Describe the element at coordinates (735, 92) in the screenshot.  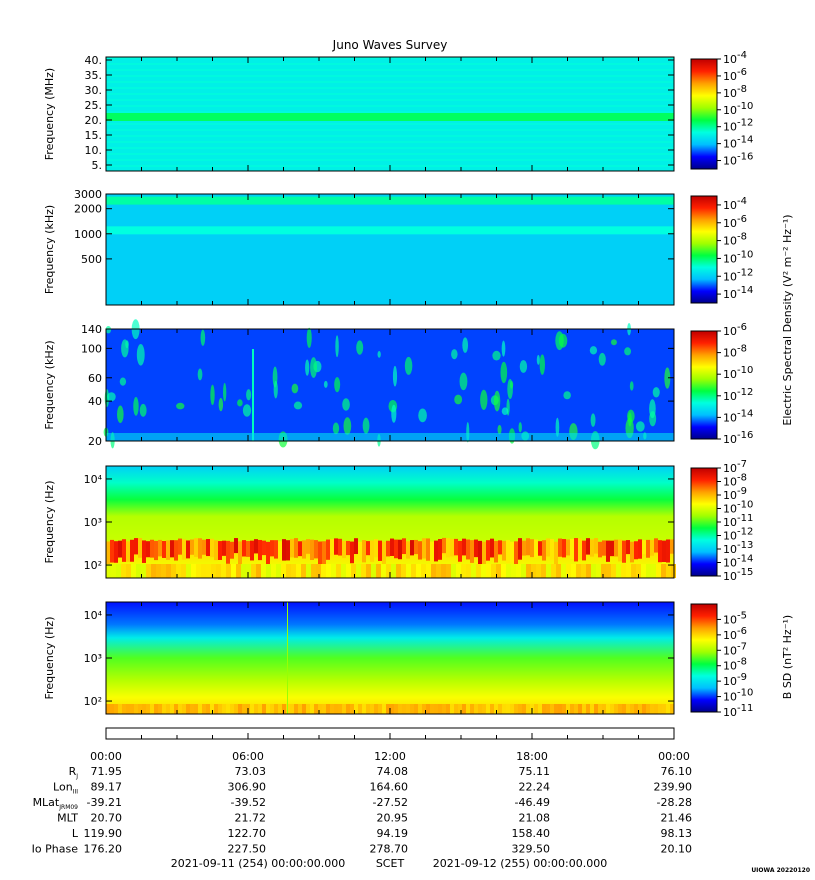
I see `colorbar-tick-label: 10⁻⁸` at that location.